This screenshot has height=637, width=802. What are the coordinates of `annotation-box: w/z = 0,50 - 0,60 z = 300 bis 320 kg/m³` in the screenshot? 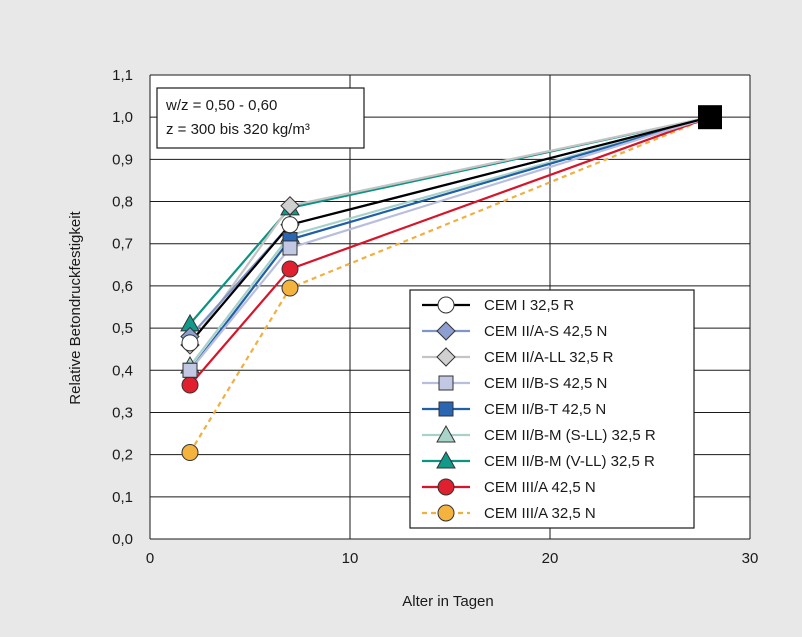 It's located at (260, 118).